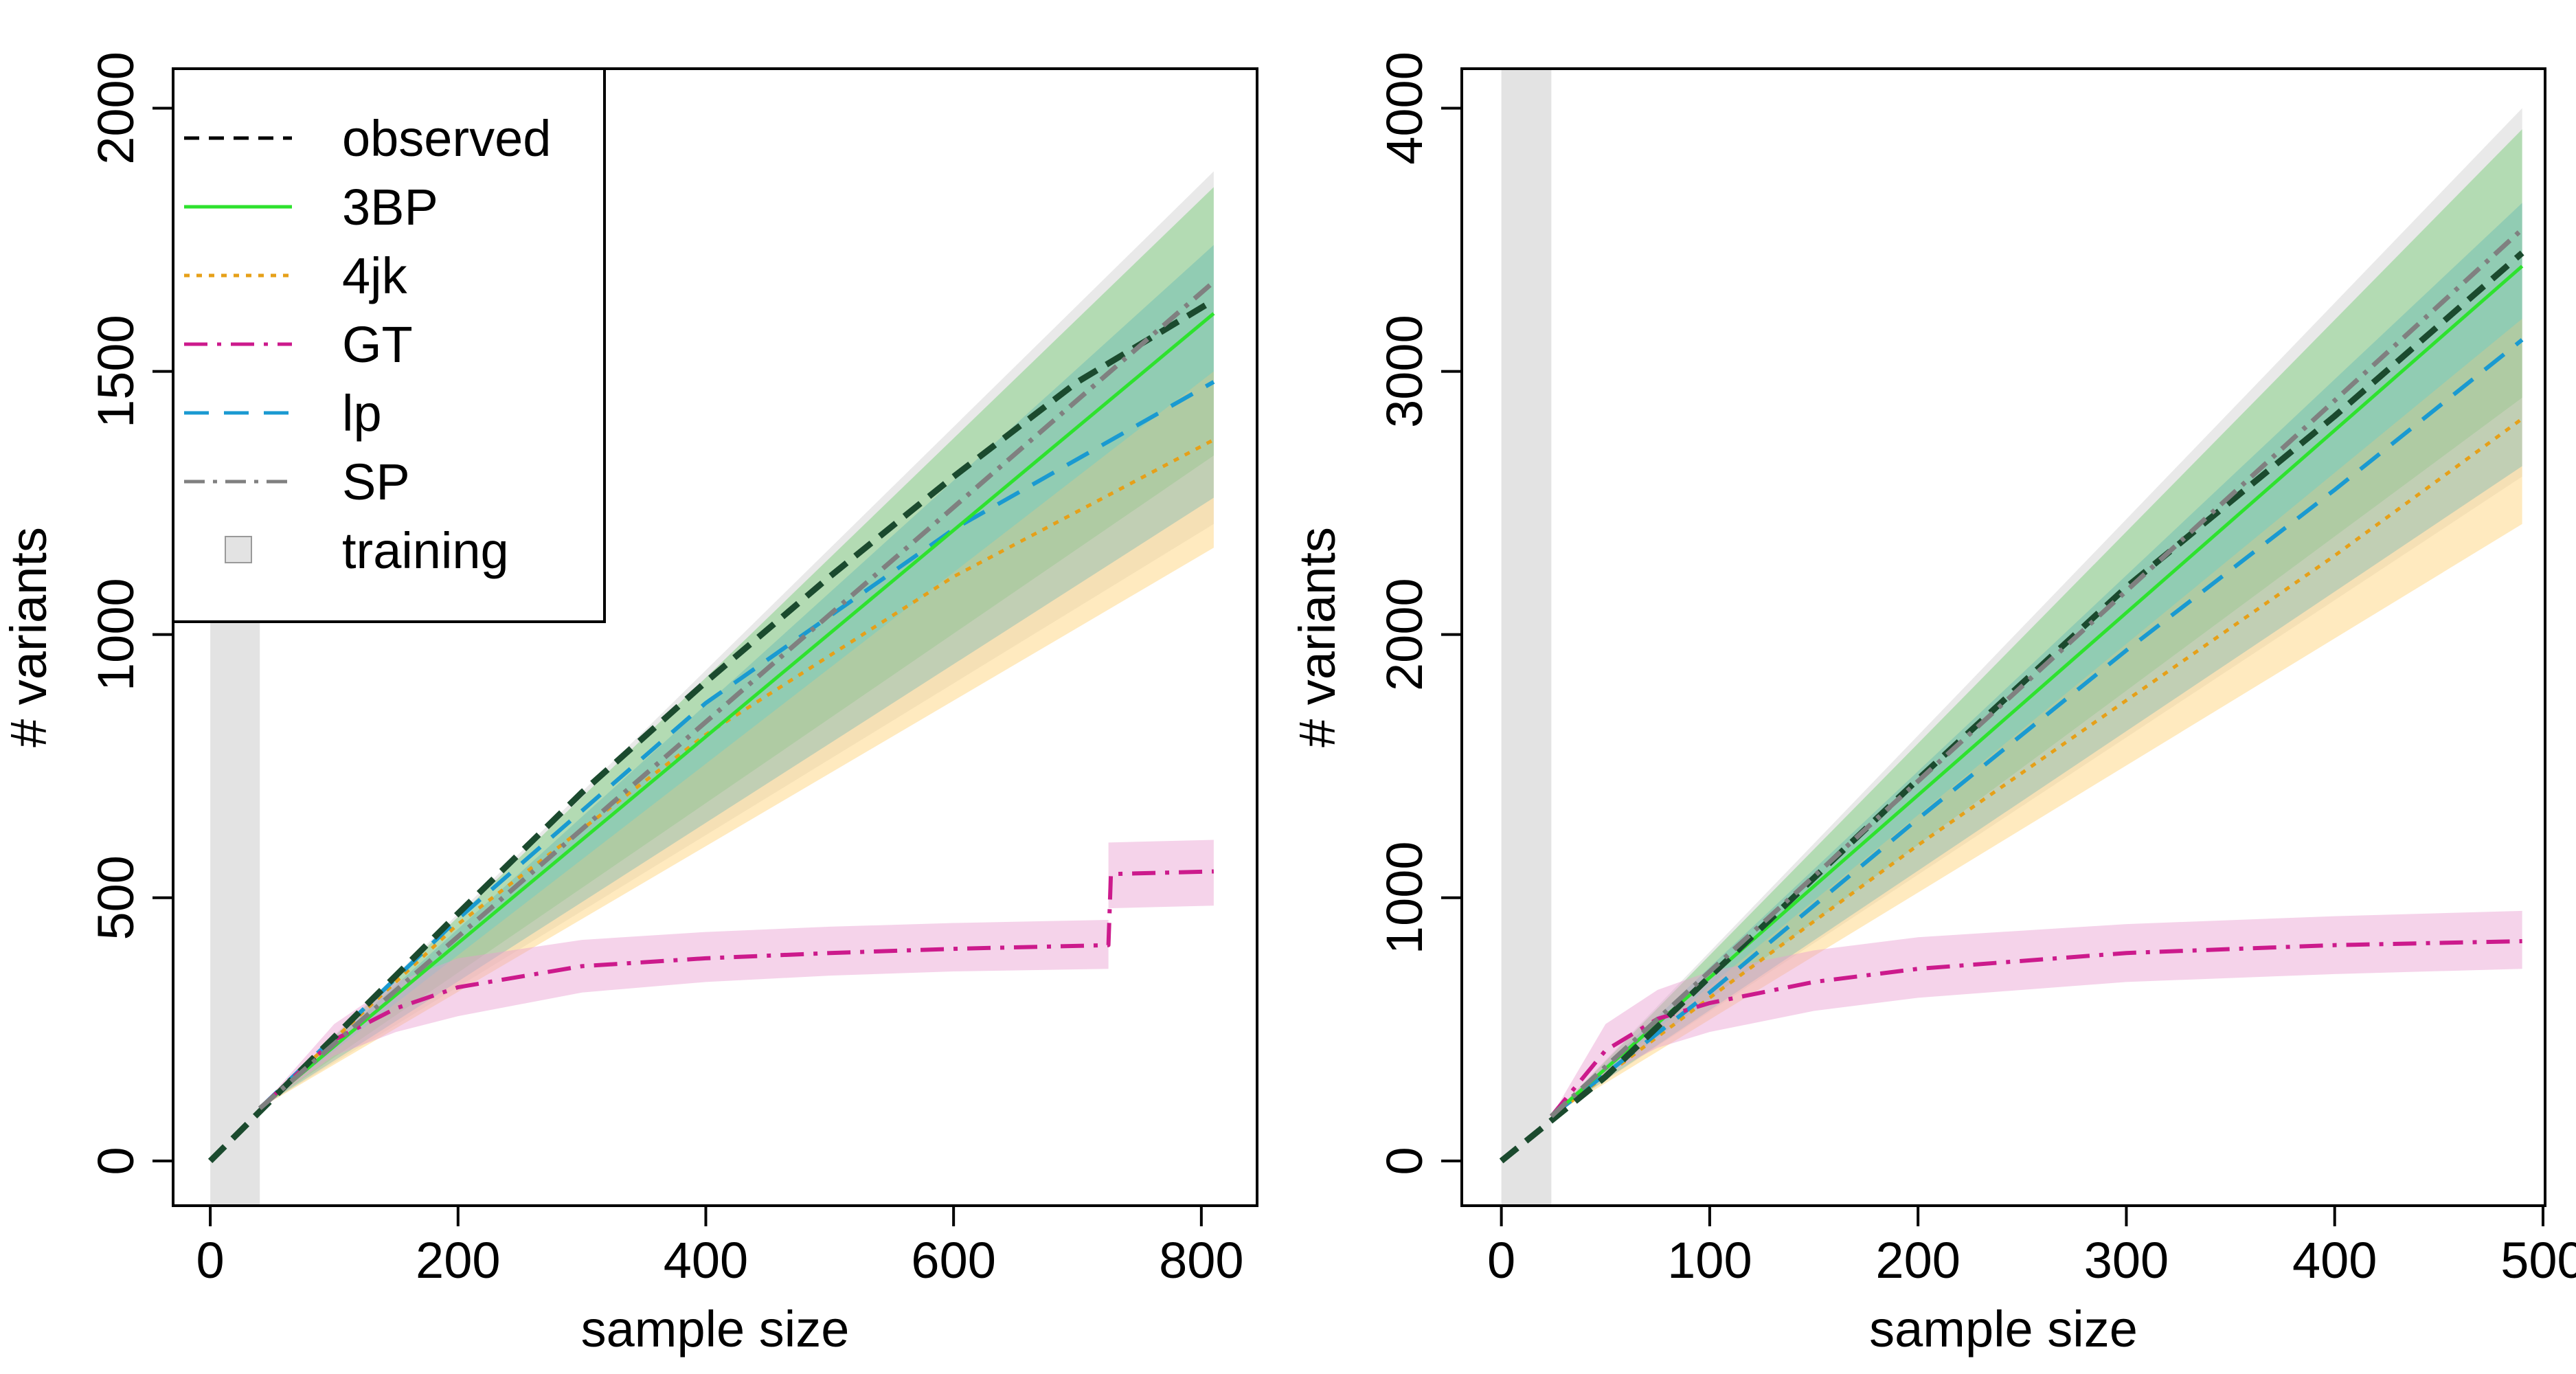 Image resolution: width=2576 pixels, height=1374 pixels. I want to click on legend-label-3bp: 3BP, so click(390, 208).